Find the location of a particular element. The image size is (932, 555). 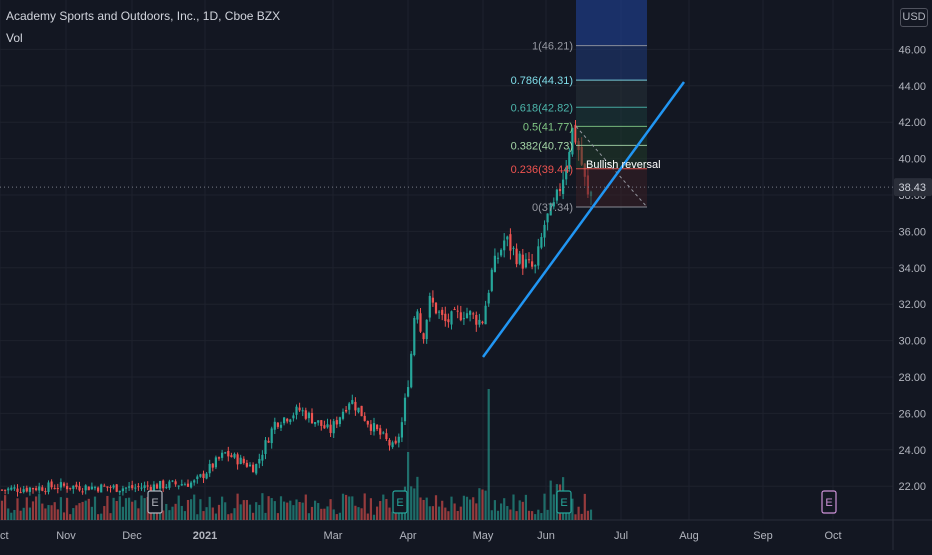

price-tick-label: 34.00 is located at coordinates (912, 269).